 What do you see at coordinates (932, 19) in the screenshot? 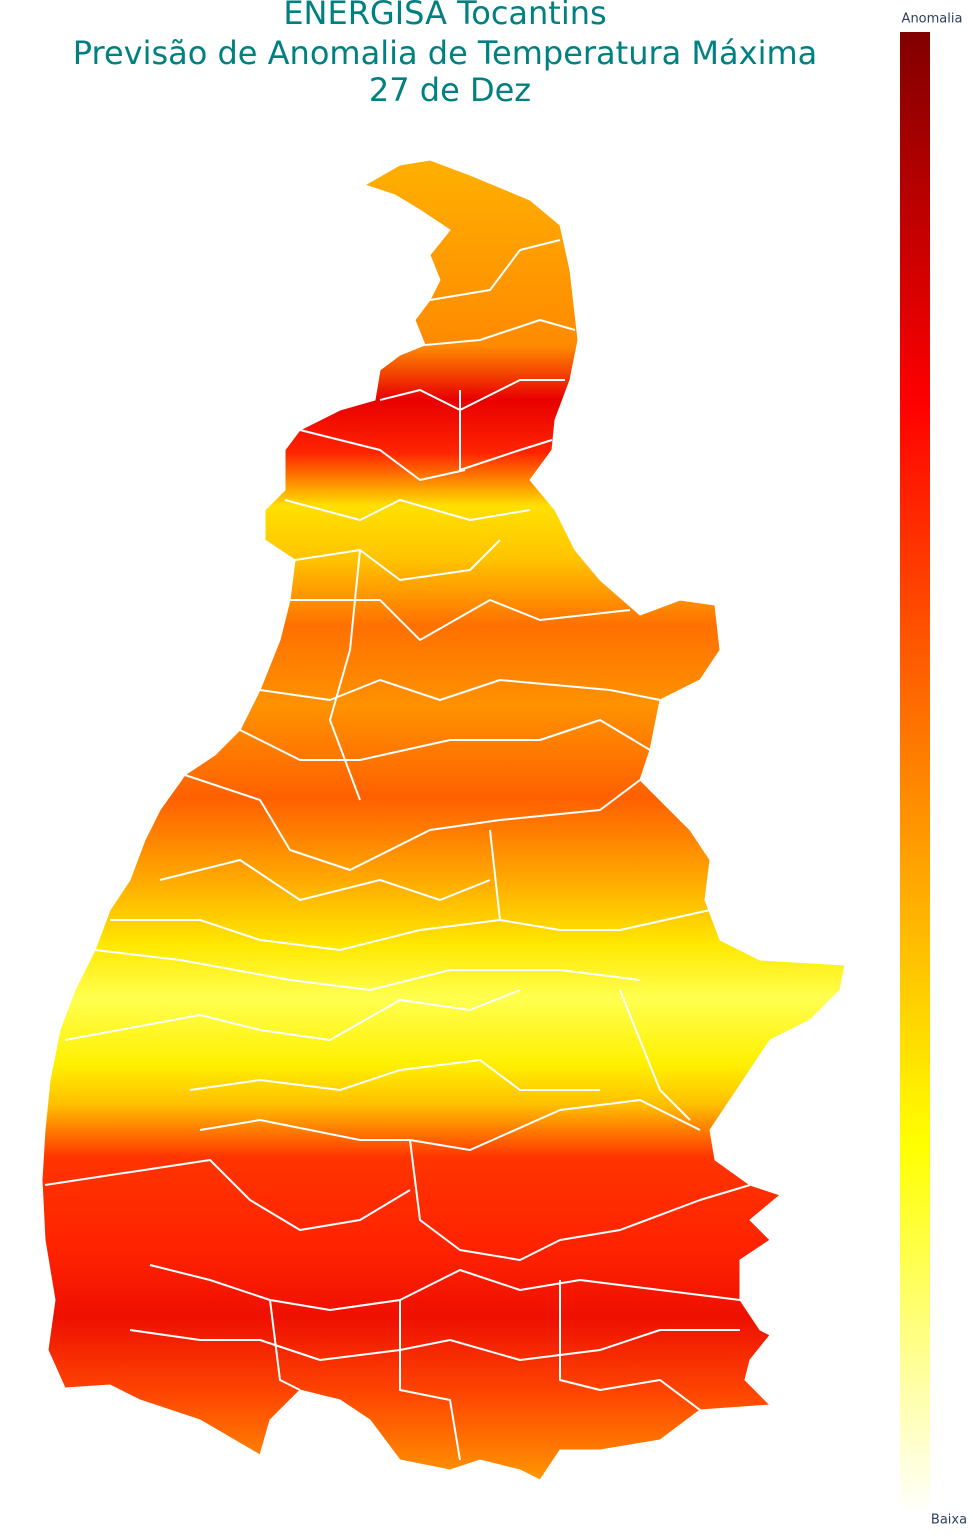
I see `colorbar-top-label: Anomalia` at bounding box center [932, 19].